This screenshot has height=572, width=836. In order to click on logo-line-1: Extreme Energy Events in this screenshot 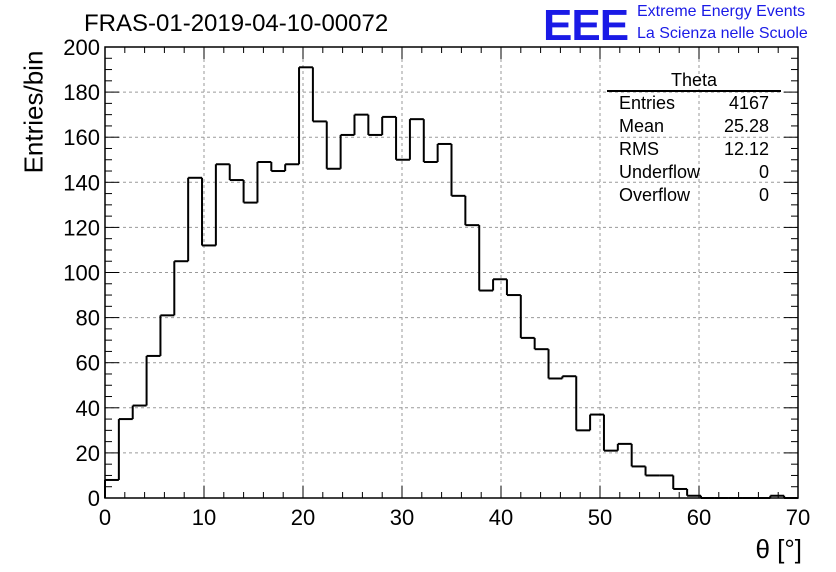, I will do `click(721, 11)`.